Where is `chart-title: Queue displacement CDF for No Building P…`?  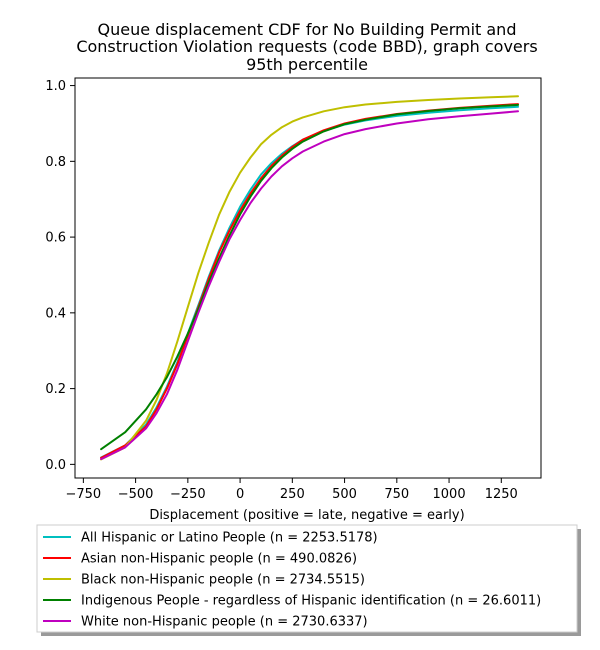 chart-title: Queue displacement CDF for No Building P… is located at coordinates (306, 47).